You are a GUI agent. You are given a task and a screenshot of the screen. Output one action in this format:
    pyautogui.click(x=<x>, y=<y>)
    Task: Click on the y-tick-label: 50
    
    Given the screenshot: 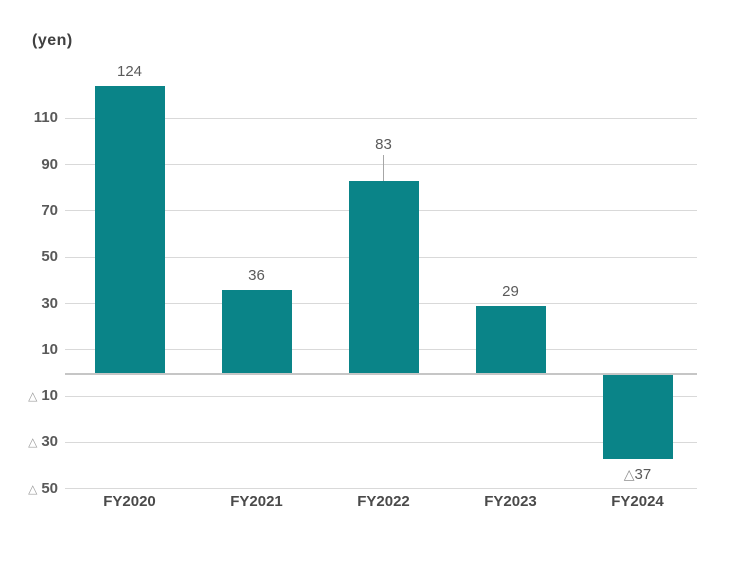 What is the action you would take?
    pyautogui.click(x=29, y=257)
    